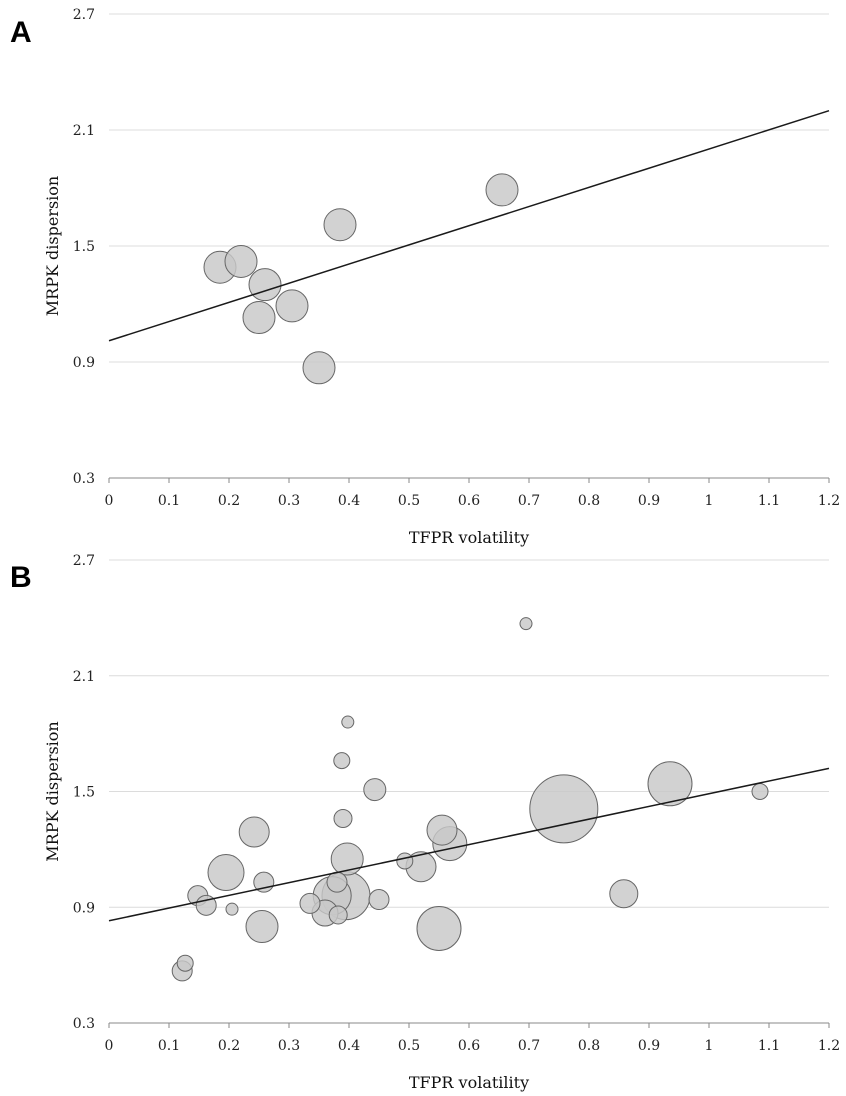 This screenshot has height=1096, width=846. I want to click on x-axis-title-a: TFPR volatility, so click(469, 537).